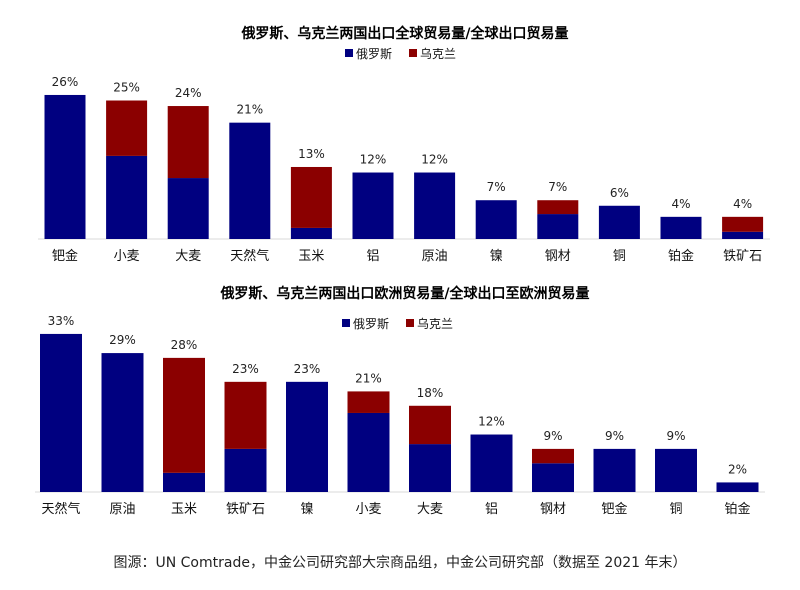 The width and height of the screenshot is (800, 590). I want to click on data-label: 13%, so click(311, 154).